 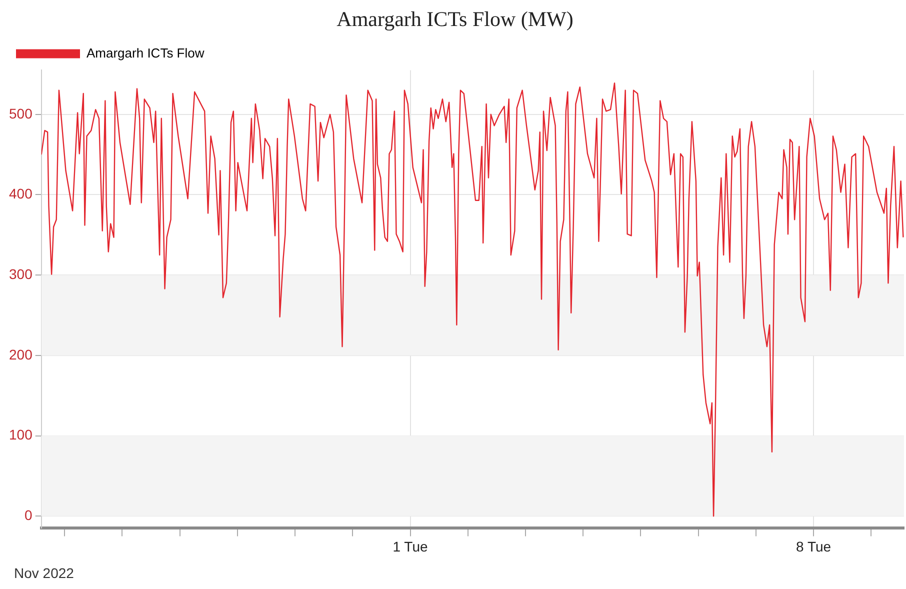 I want to click on text: Nov 2022, so click(x=44, y=572).